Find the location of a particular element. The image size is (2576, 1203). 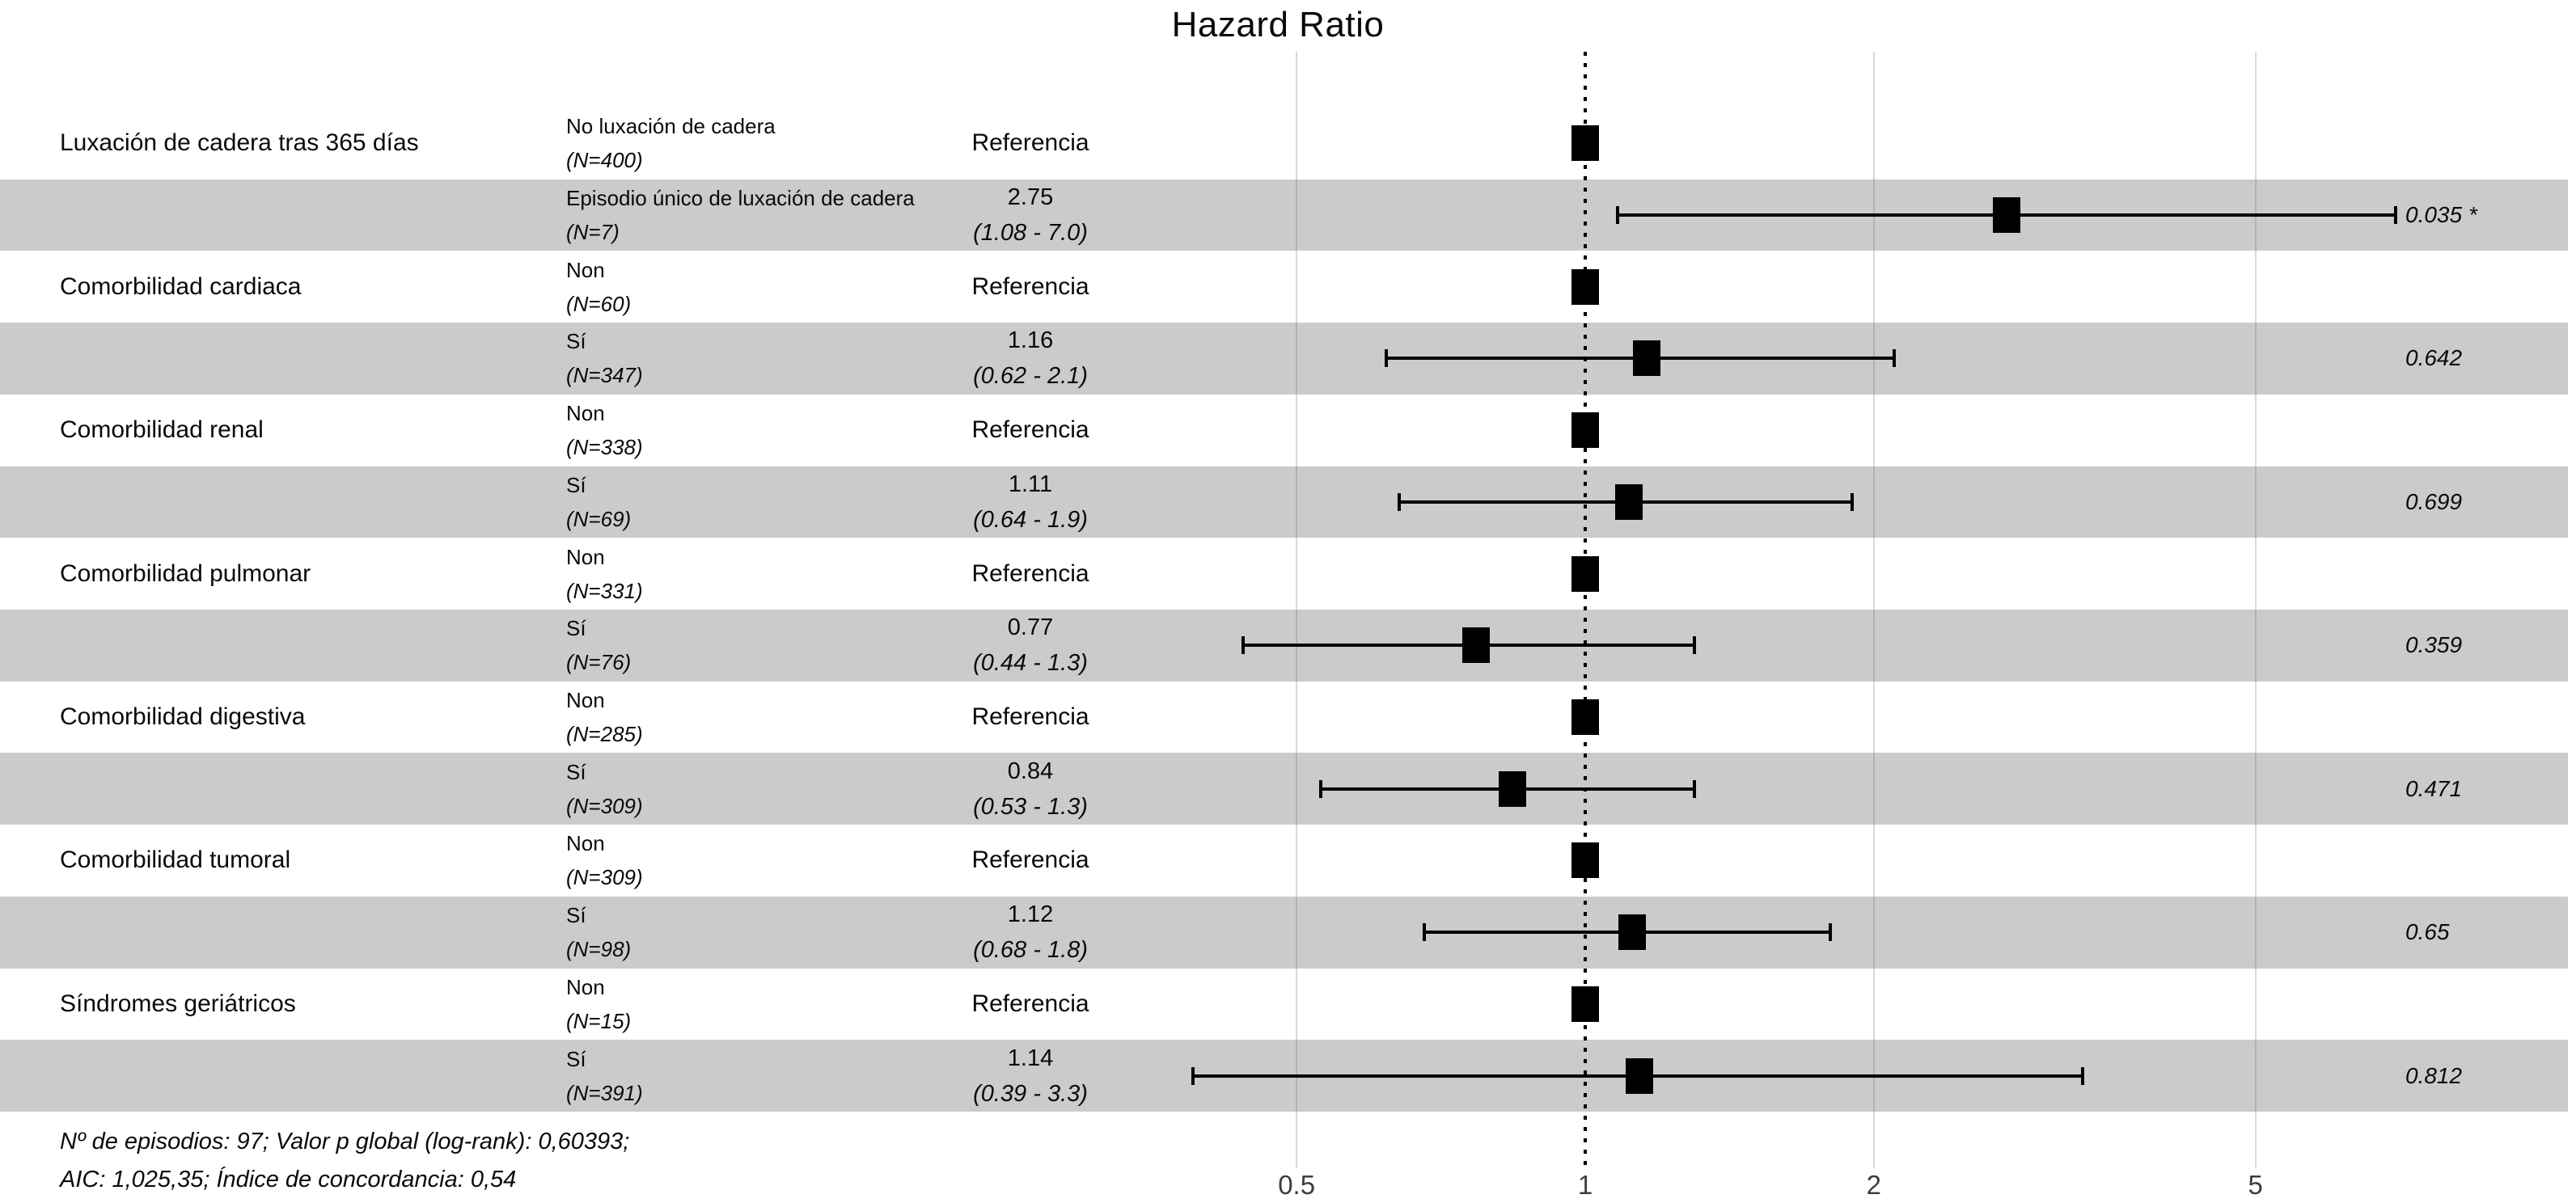

row-estimate-ci: (0.64 - 1.9) is located at coordinates (1031, 519).